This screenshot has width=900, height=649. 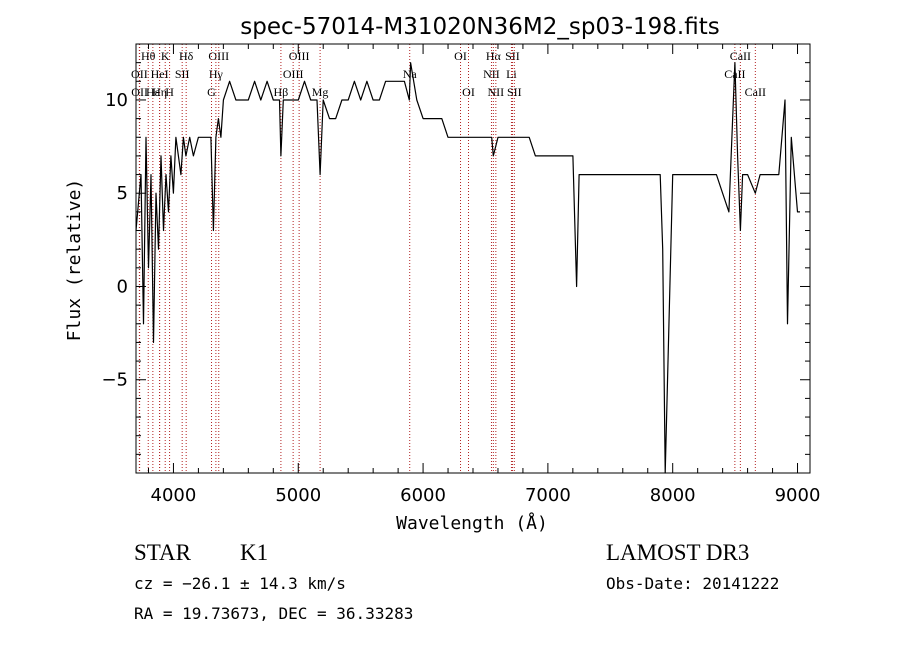 What do you see at coordinates (216, 74) in the screenshot?
I see `marker-label-11: Hγ` at bounding box center [216, 74].